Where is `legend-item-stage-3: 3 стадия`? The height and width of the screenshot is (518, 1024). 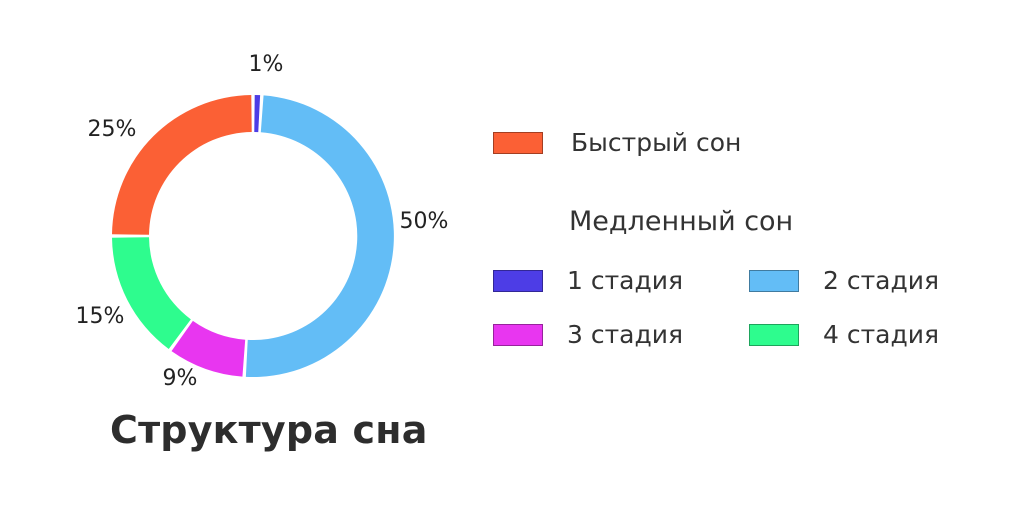
legend-item-stage-3: 3 стадия is located at coordinates (588, 334).